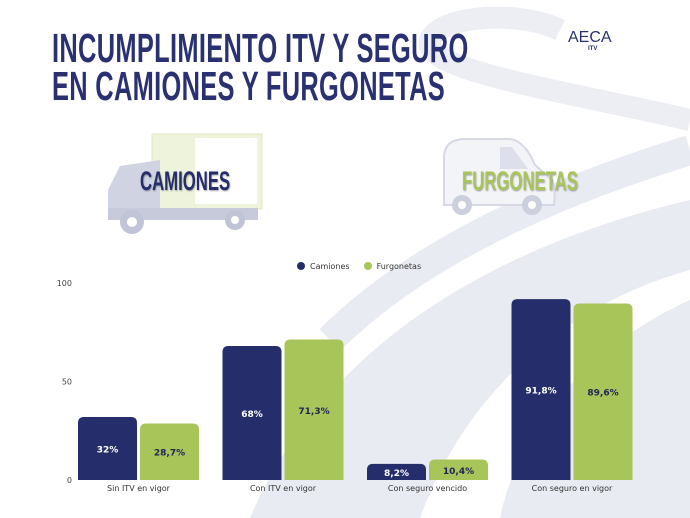 The height and width of the screenshot is (518, 690). I want to click on logo-text: AECA, so click(590, 37).